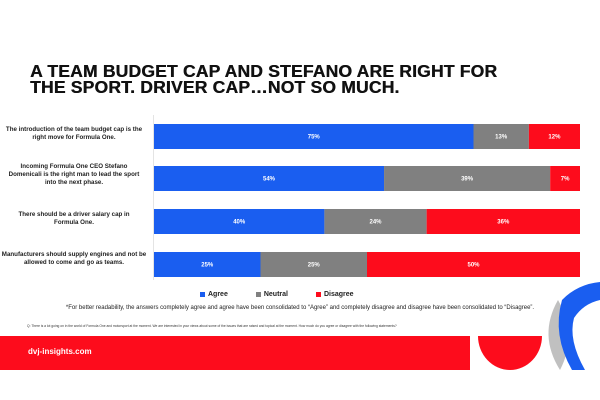 The width and height of the screenshot is (600, 400). I want to click on legend-swatch-neutral, so click(258, 294).